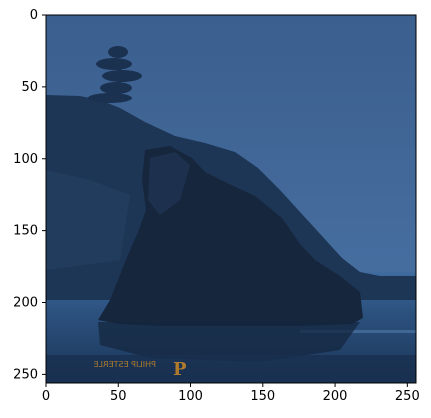 This screenshot has width=431, height=418. What do you see at coordinates (34, 15) in the screenshot?
I see `y-tick-label: 0` at bounding box center [34, 15].